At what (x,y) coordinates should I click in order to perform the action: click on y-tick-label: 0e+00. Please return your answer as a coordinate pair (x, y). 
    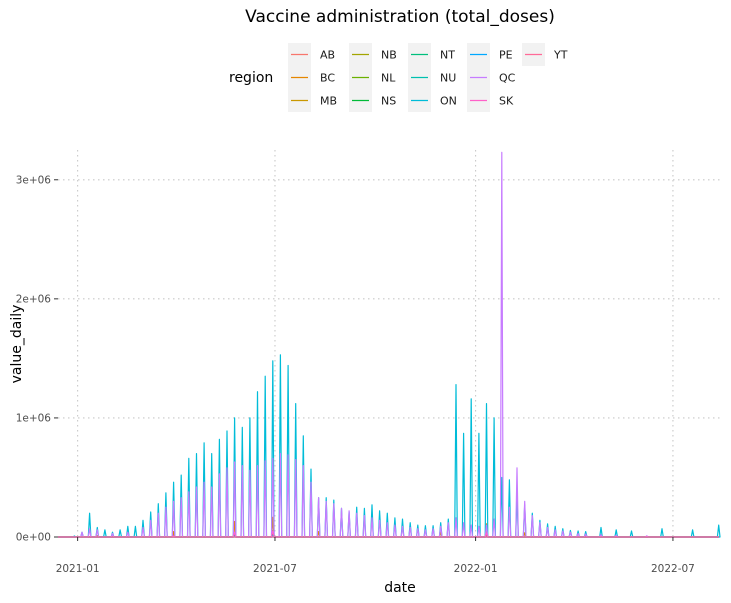
    Looking at the image, I should click on (33, 538).